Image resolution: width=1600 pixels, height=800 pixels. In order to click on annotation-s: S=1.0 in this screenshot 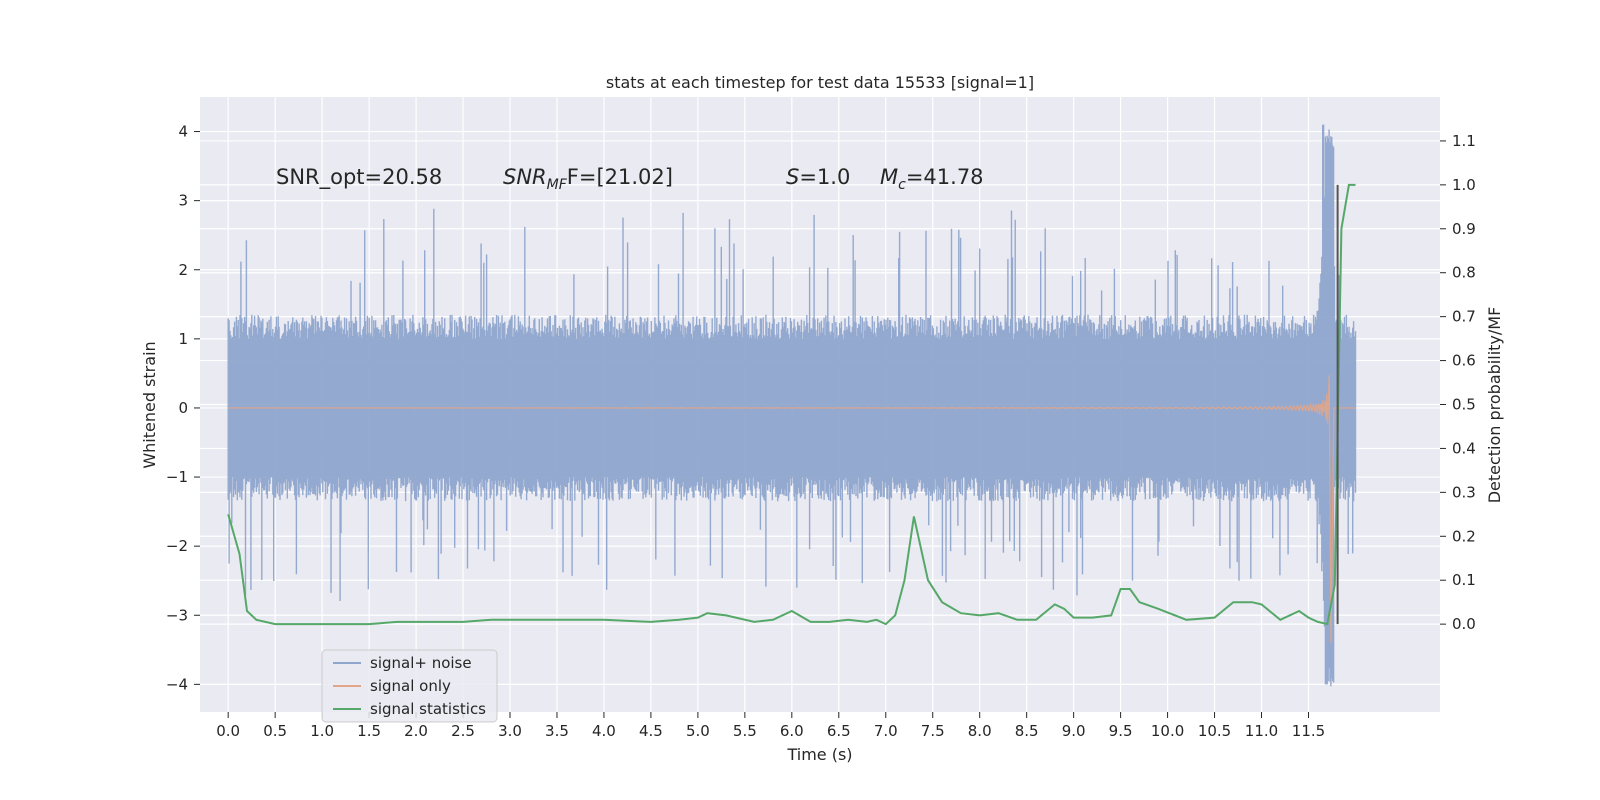, I will do `click(818, 177)`.